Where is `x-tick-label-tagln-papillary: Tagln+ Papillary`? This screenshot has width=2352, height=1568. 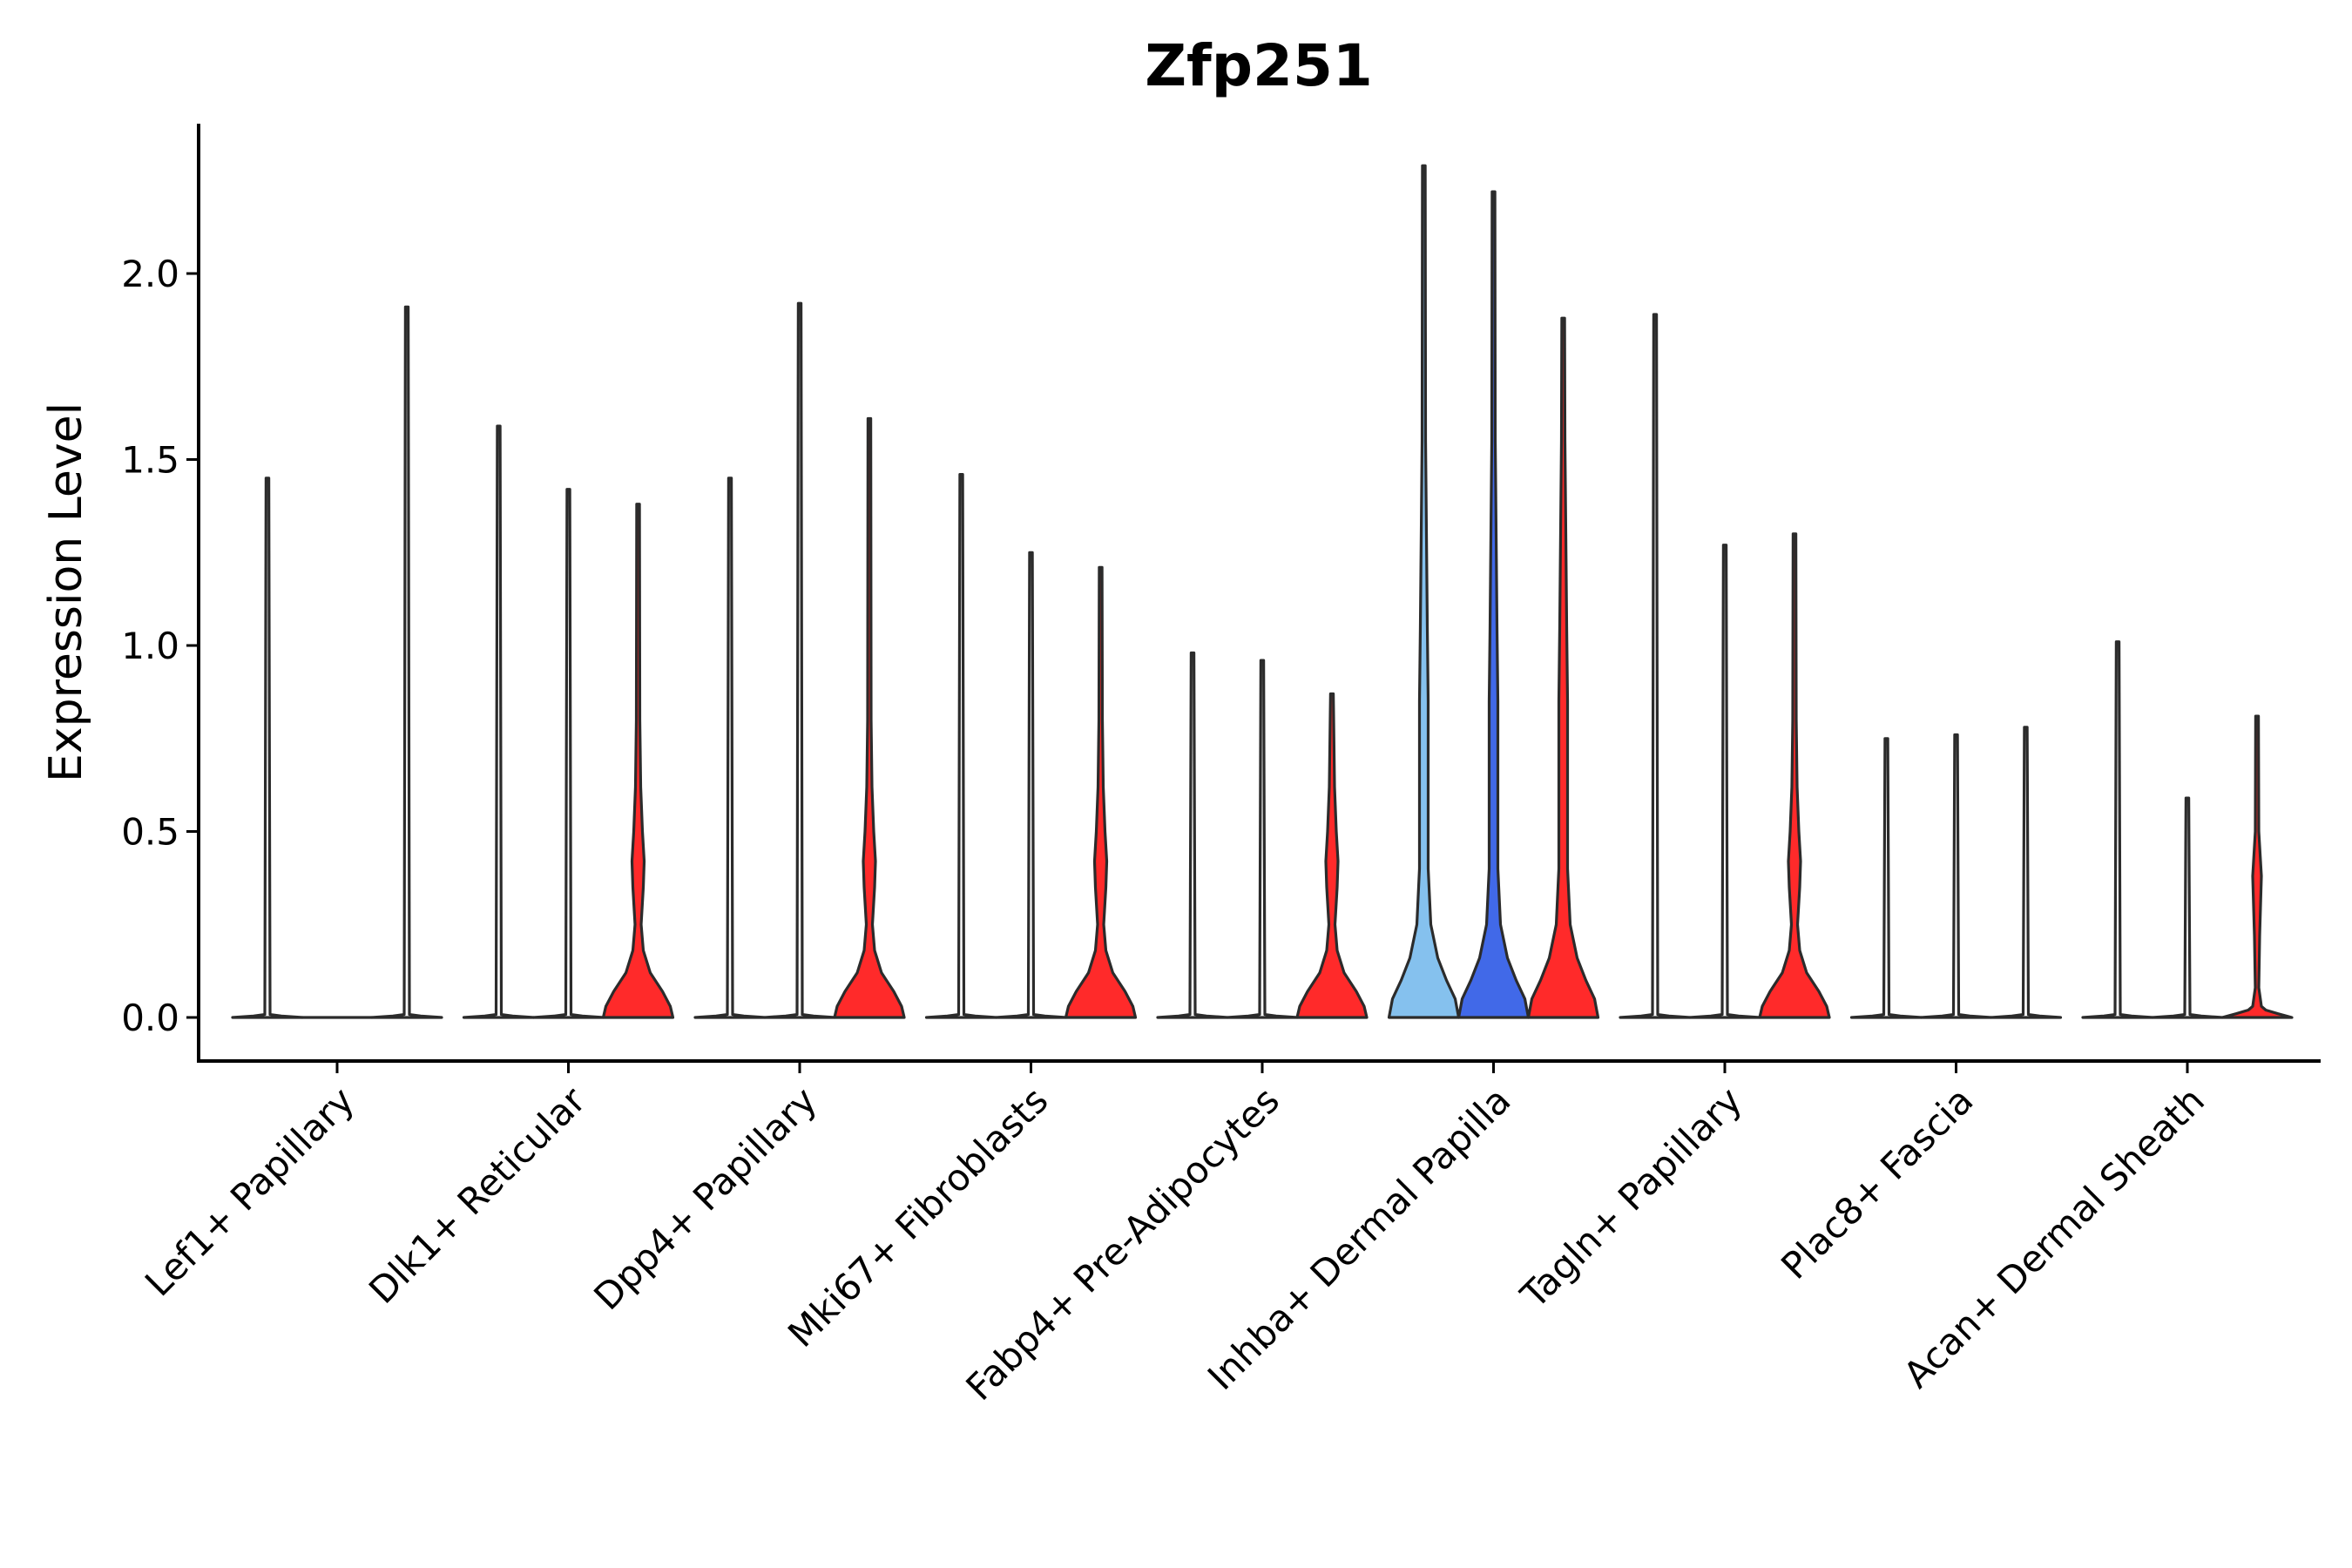 x-tick-label-tagln-papillary: Tagln+ Papillary is located at coordinates (1631, 1197).